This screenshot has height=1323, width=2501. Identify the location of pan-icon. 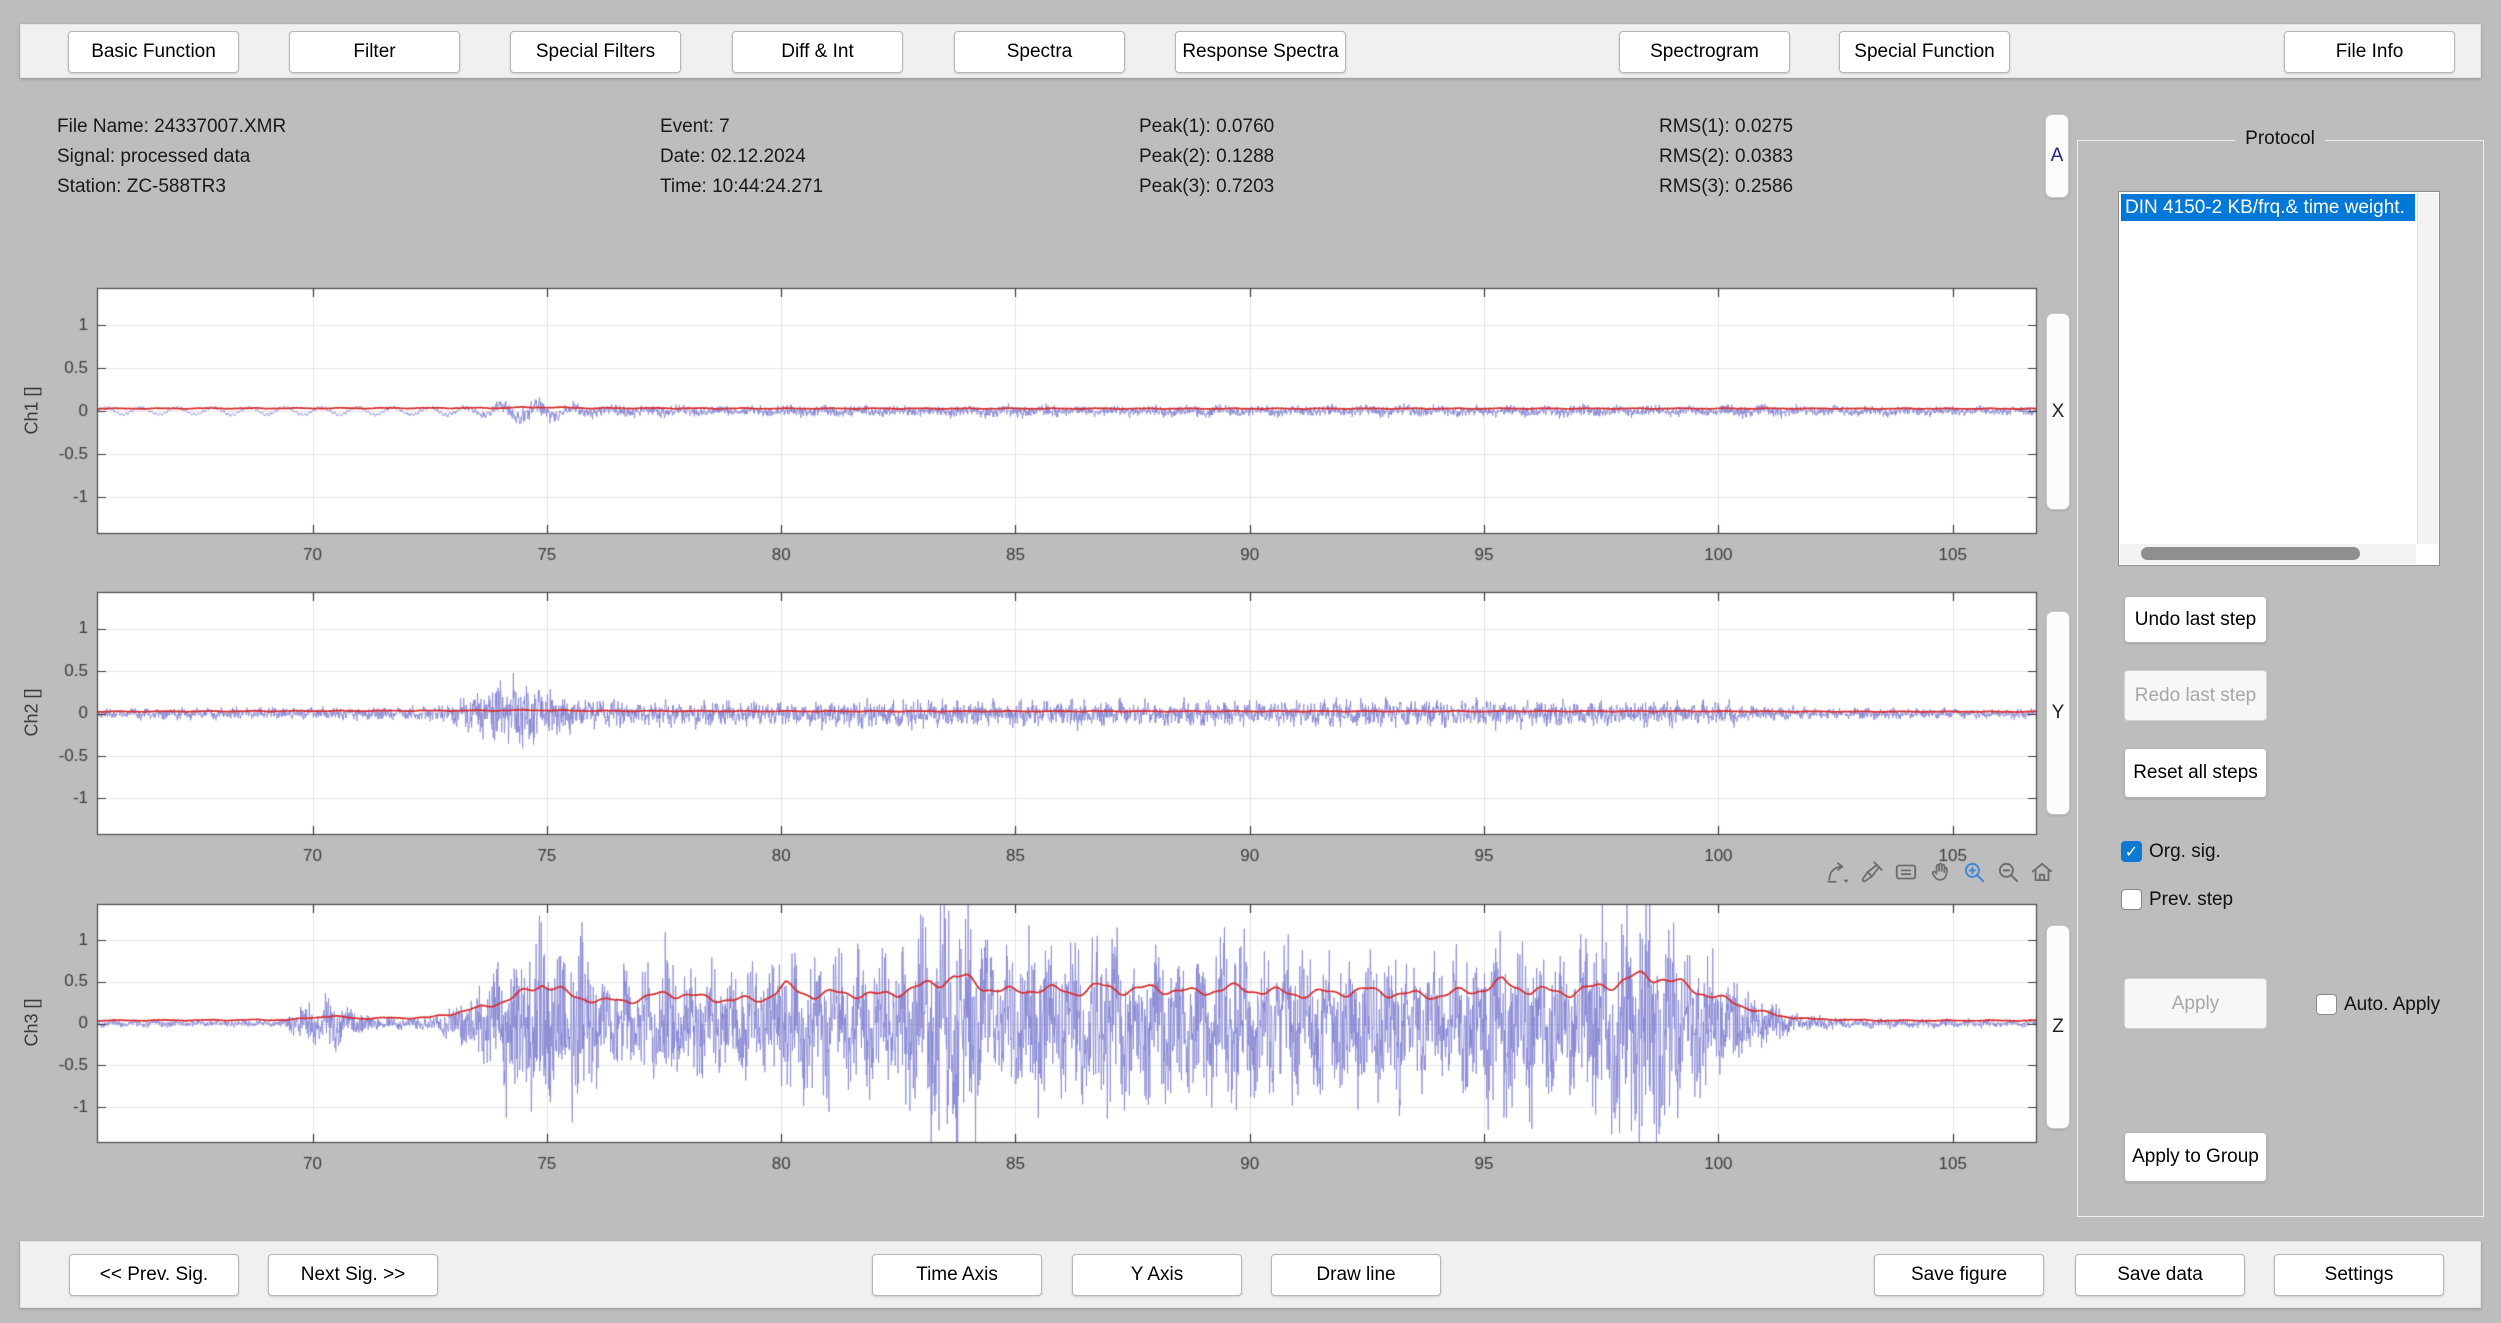
(1939, 871).